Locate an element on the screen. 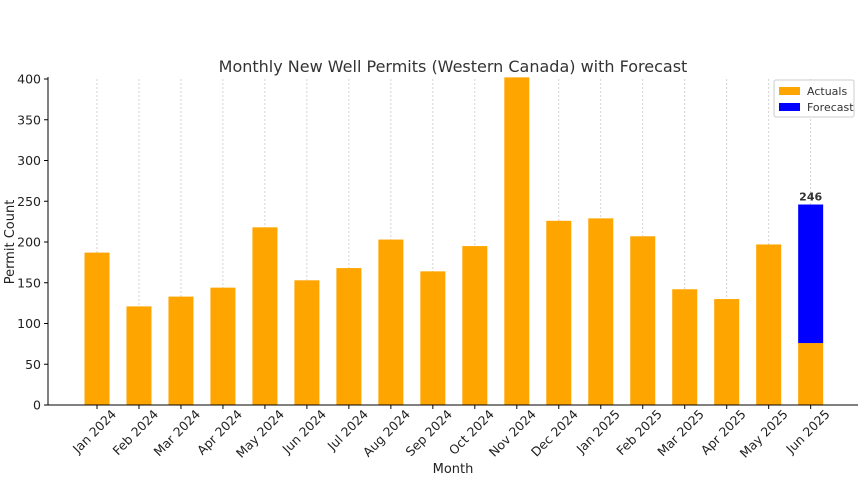 The width and height of the screenshot is (868, 500). legend: Actuals Forecast is located at coordinates (814, 98).